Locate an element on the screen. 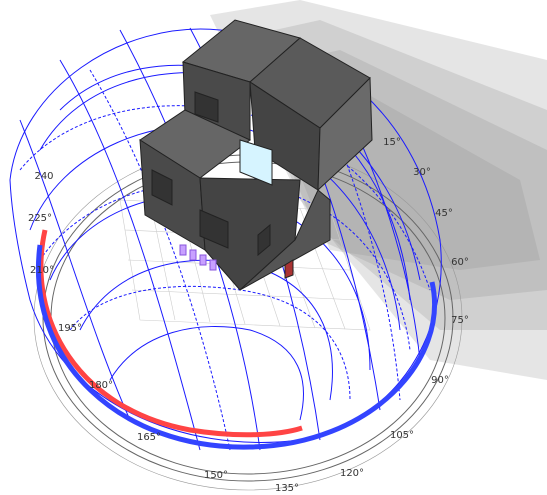 This screenshot has height=495, width=547. compass-label: 105° is located at coordinates (402, 435).